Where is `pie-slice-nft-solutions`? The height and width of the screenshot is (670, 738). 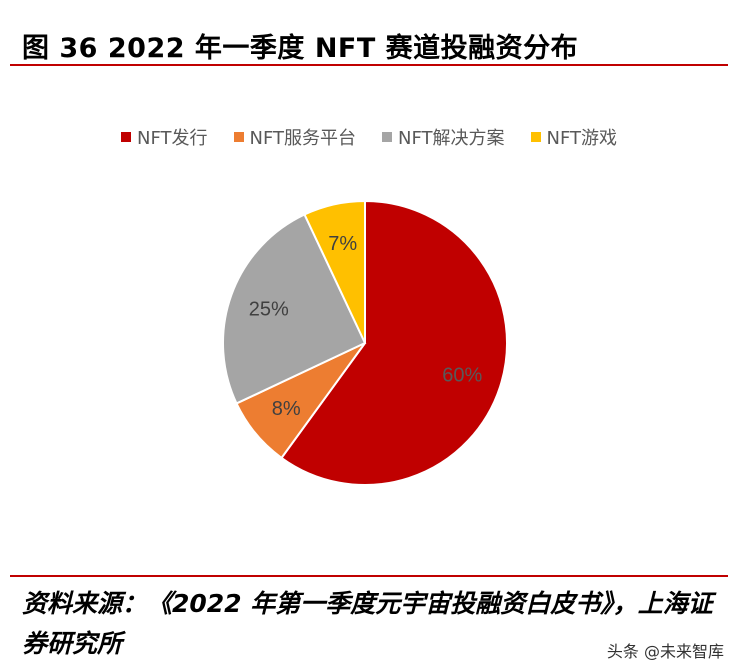 pie-slice-nft-solutions is located at coordinates (294, 309).